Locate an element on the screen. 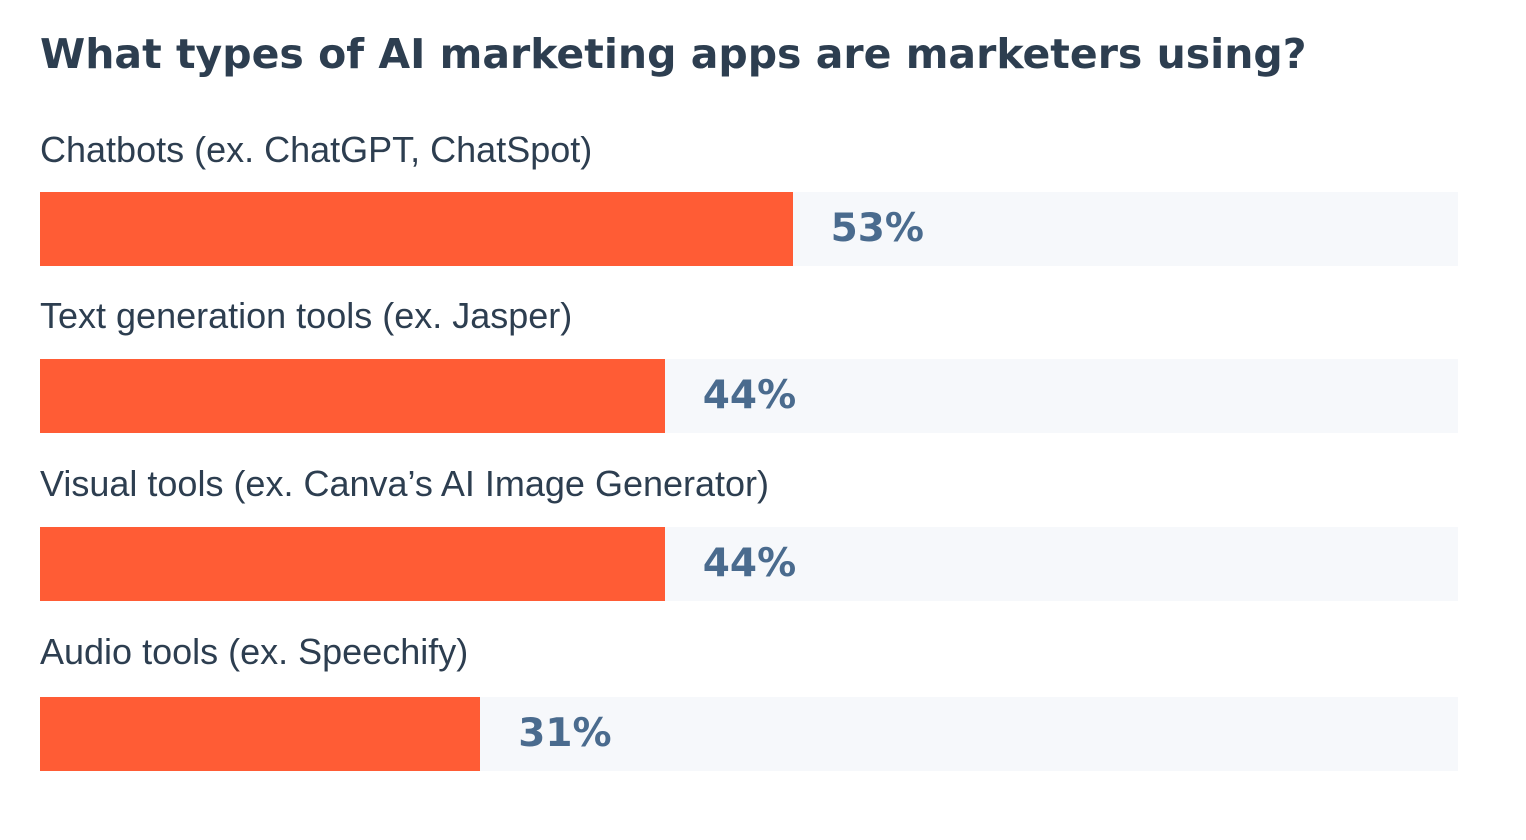  bar-track: 31% is located at coordinates (749, 734).